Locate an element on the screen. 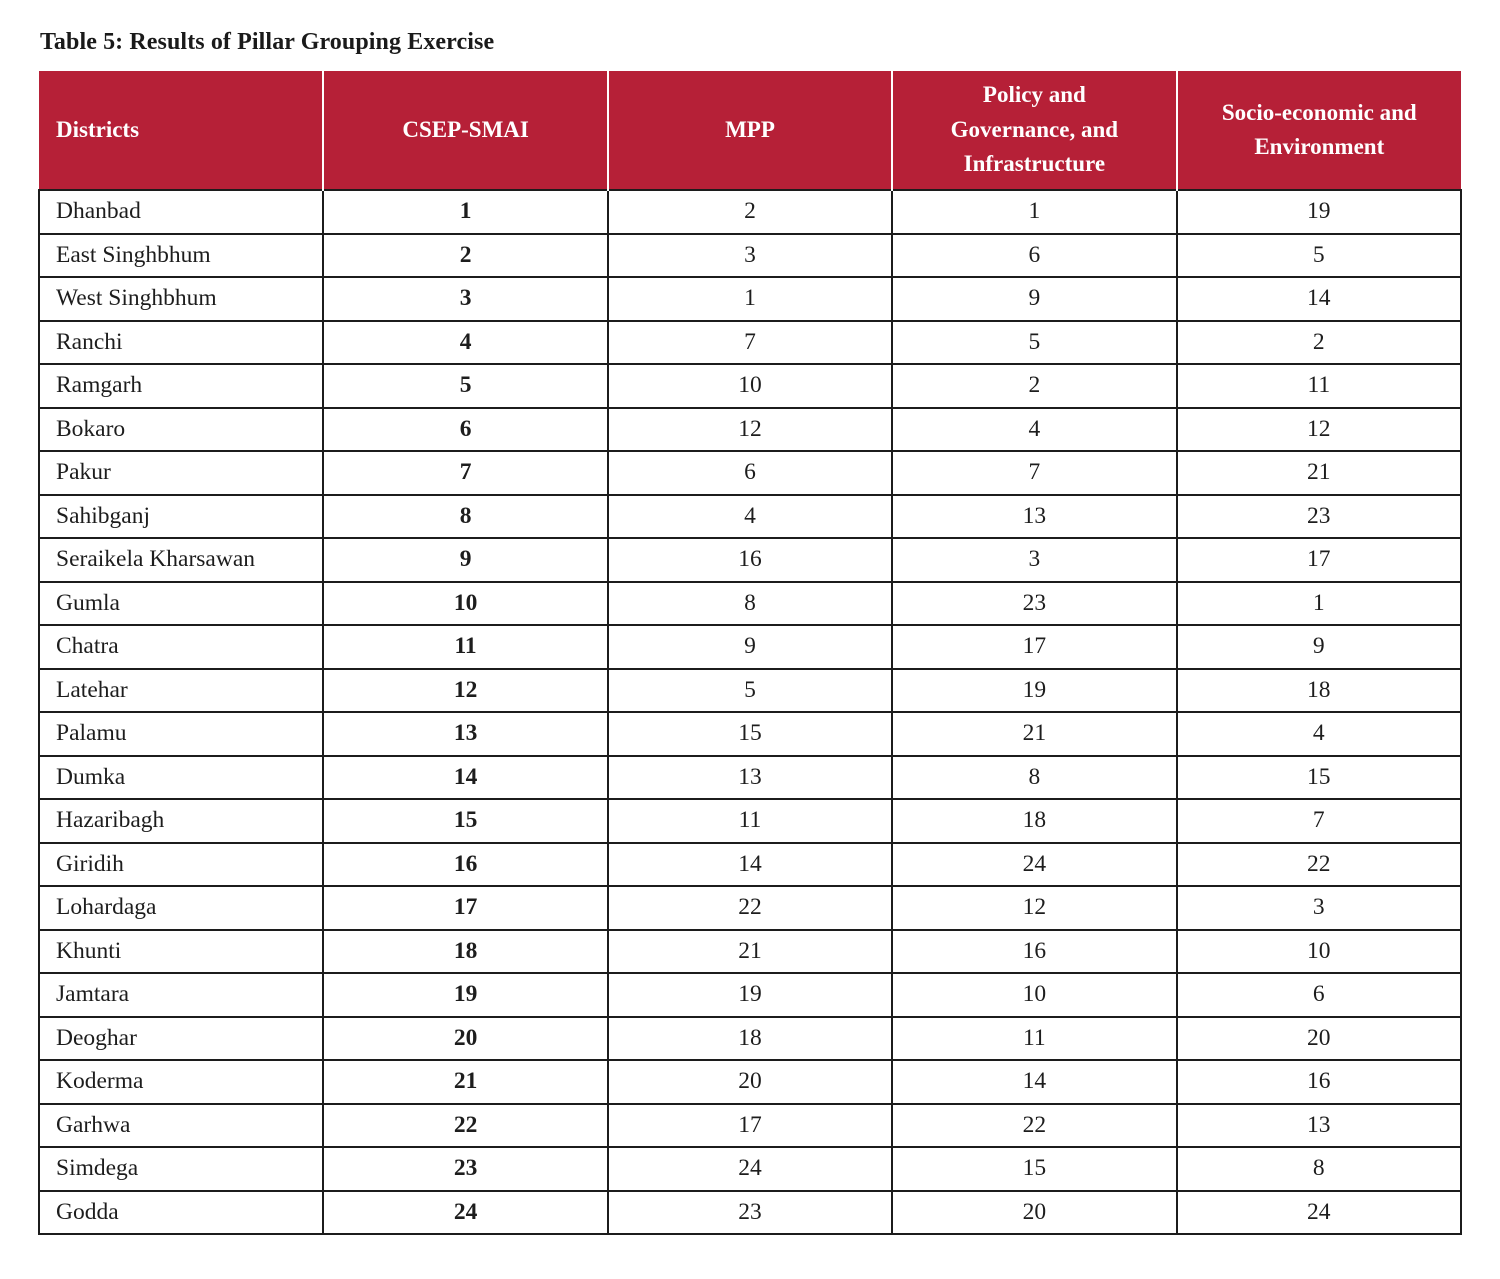 Image resolution: width=1500 pixels, height=1279 pixels. district-cell: Palamu is located at coordinates (181, 734).